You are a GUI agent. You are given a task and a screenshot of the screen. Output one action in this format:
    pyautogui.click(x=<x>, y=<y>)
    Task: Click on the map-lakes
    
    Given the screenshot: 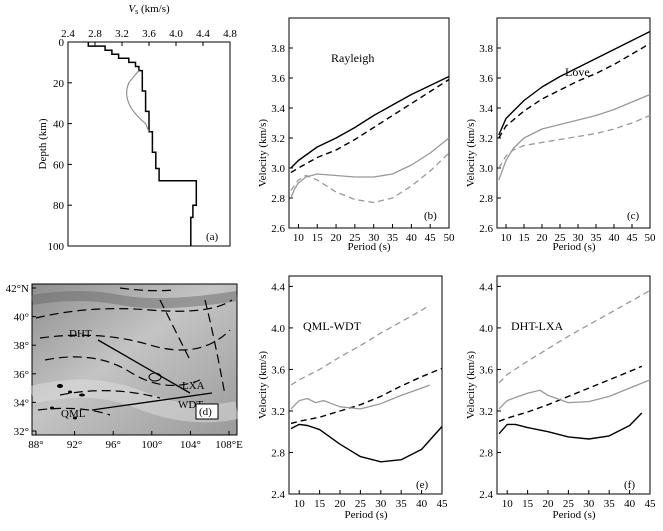 What is the action you would take?
    pyautogui.click(x=67, y=402)
    